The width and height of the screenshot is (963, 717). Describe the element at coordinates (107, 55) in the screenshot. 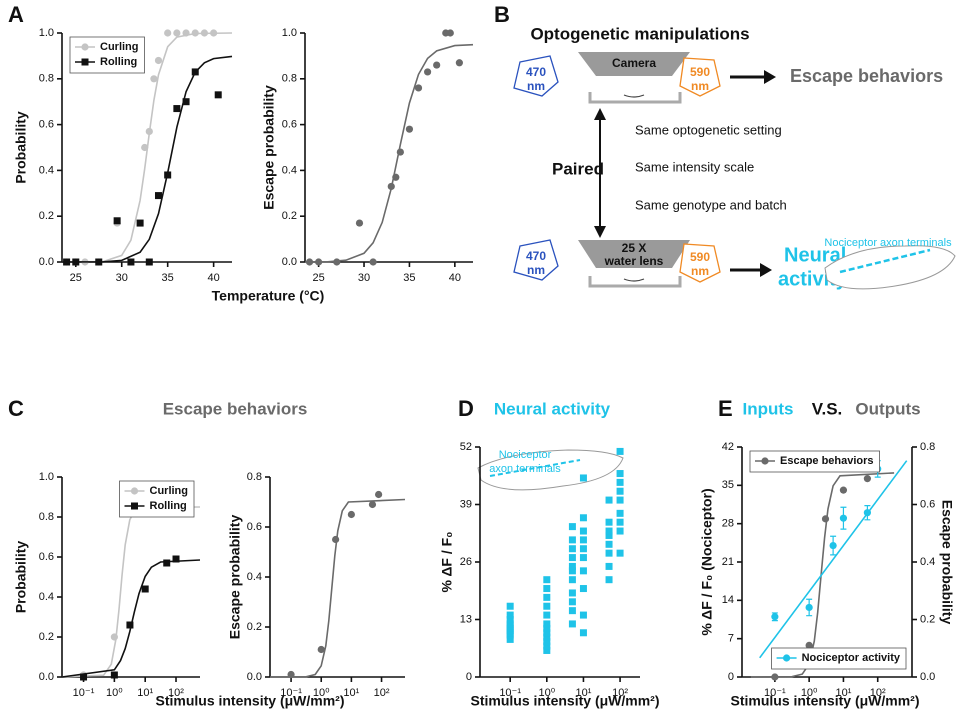

I see `legend: Curling Rolling` at that location.